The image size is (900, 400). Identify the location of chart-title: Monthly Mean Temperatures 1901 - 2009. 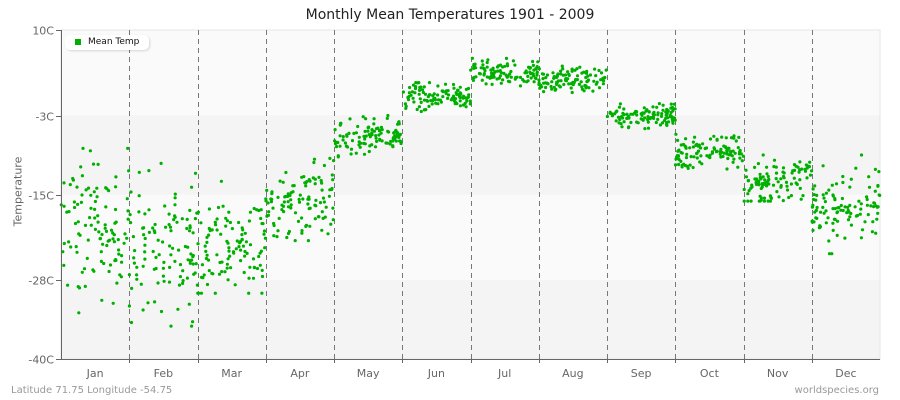
(450, 15).